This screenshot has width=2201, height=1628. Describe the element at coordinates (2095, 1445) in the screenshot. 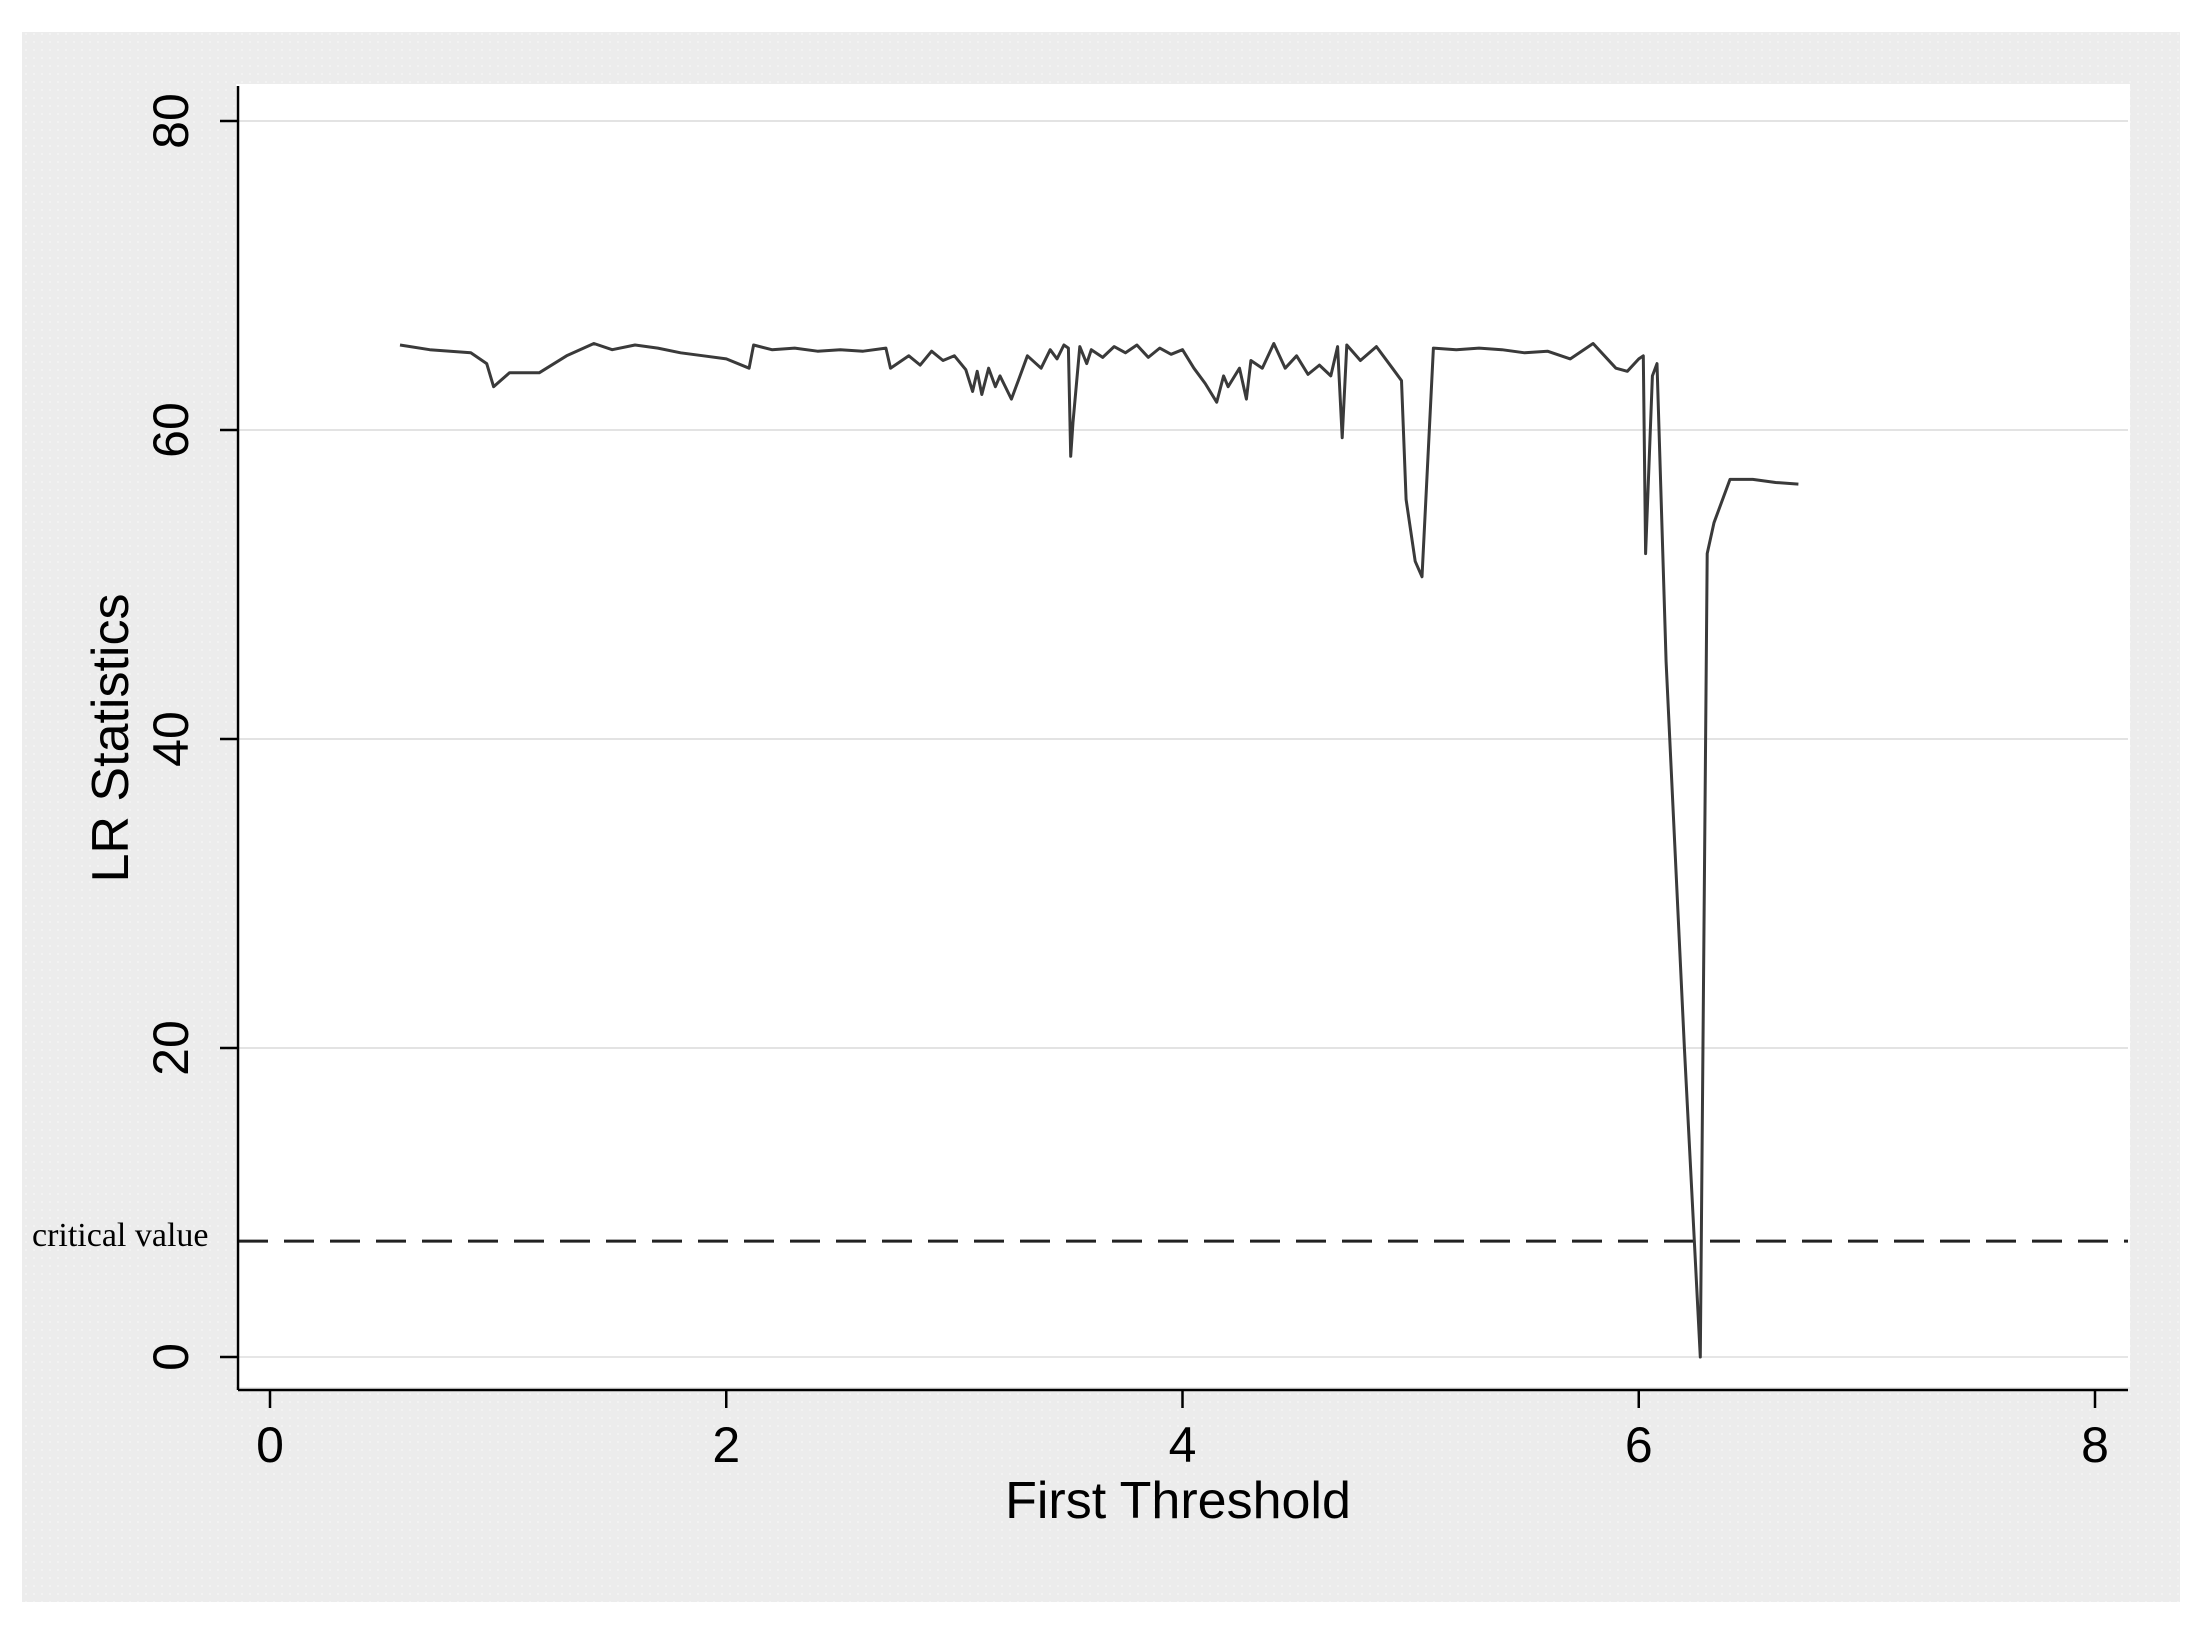

I see `x-tick-label-8: 8` at that location.